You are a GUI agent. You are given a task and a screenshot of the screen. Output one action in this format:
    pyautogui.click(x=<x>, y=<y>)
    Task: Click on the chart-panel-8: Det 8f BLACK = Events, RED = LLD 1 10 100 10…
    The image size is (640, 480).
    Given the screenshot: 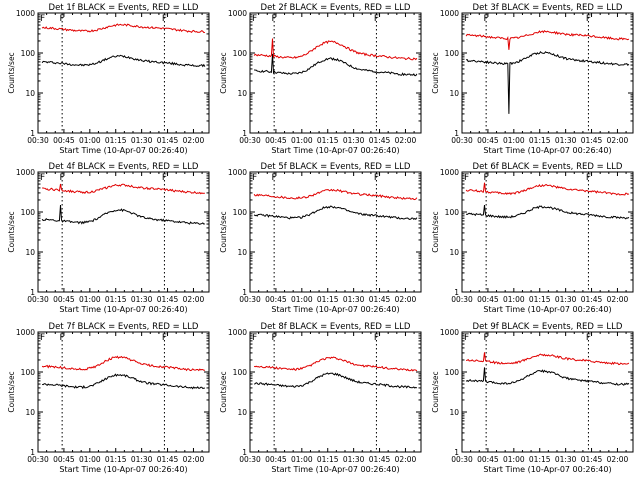 What is the action you would take?
    pyautogui.click(x=320, y=398)
    